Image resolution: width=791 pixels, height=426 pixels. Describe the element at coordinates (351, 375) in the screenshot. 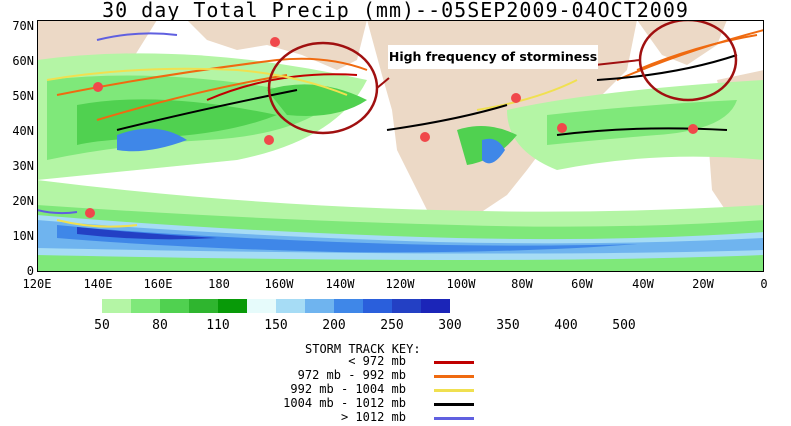

I see `storm-key-label-2: 972 mb - 992 mb` at that location.